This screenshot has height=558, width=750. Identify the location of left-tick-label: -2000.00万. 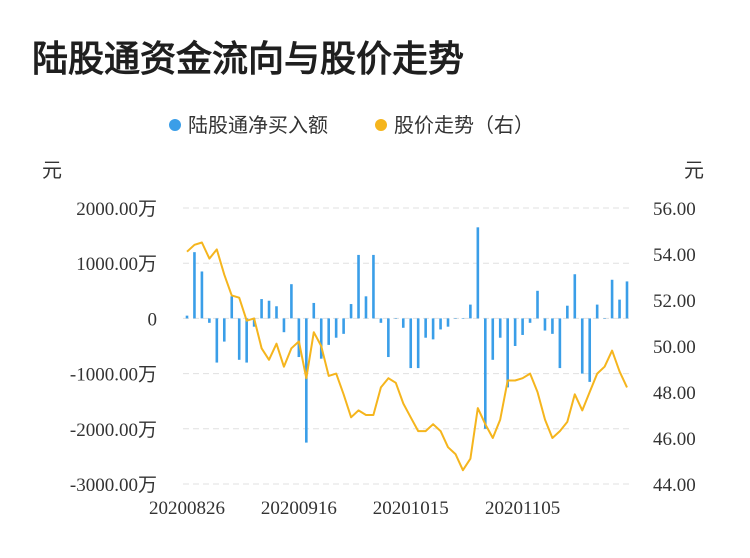
(113, 430).